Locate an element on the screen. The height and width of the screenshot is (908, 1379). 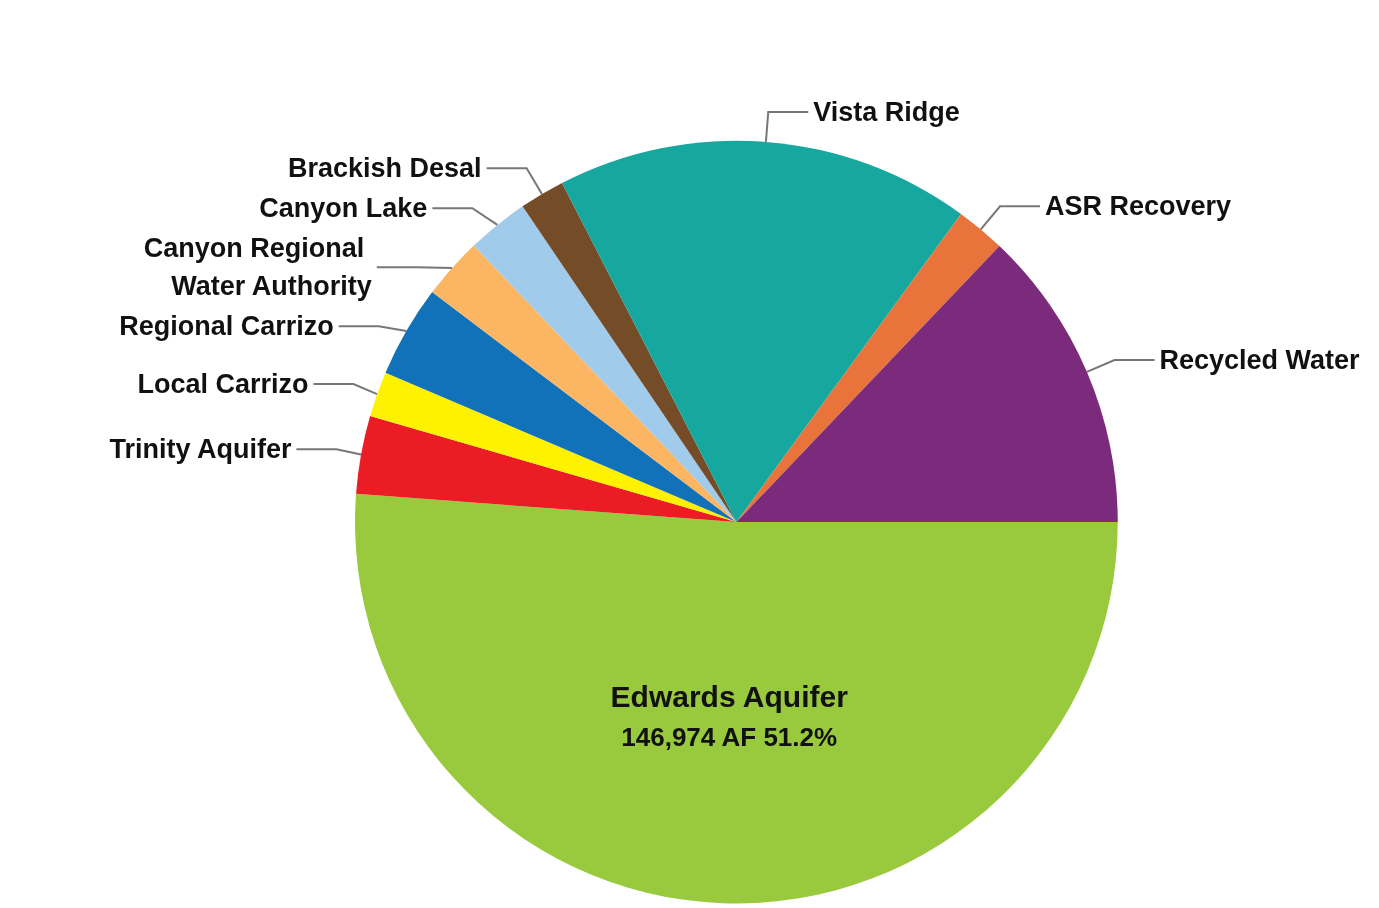
slice-label: Local Carrizo is located at coordinates (223, 384).